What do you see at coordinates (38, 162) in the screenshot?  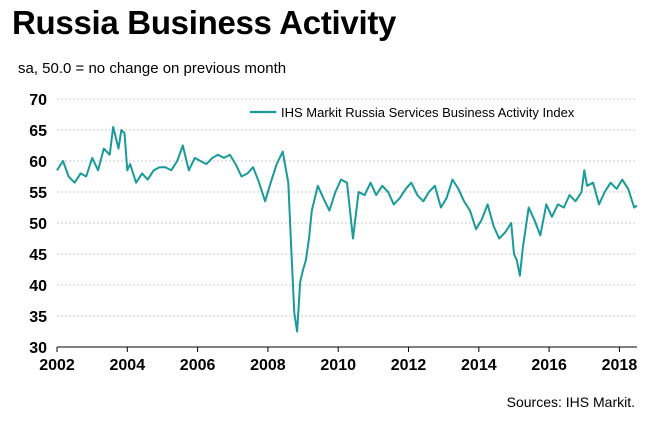 I see `y-tick-label: 60` at bounding box center [38, 162].